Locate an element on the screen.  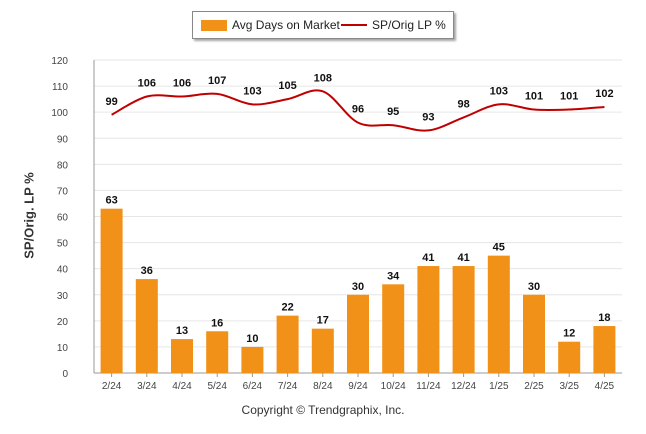
legend: Avg Days on Market SP/Orig LP % is located at coordinates (323, 25).